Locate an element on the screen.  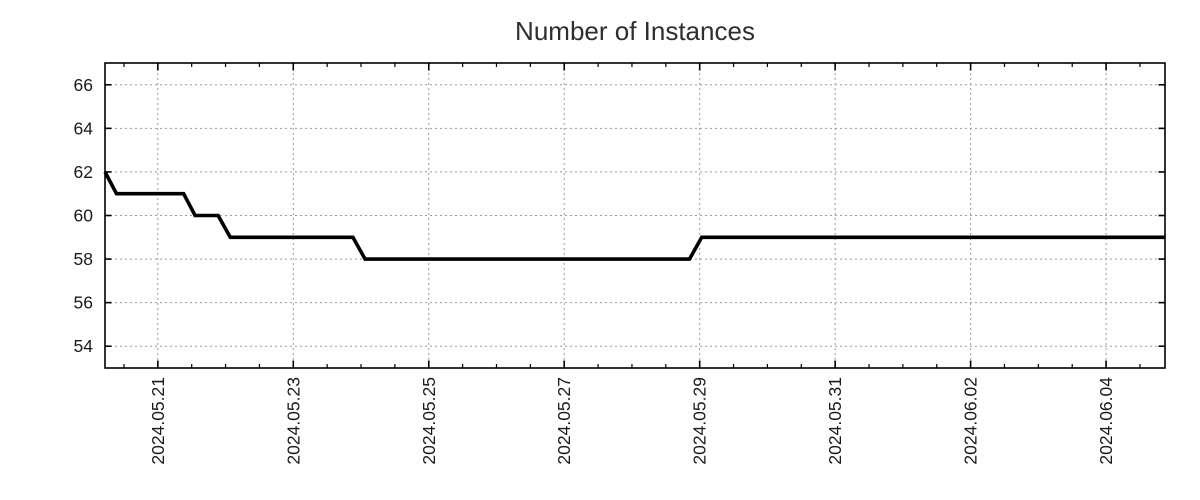
x-tick-label: 2024.05.21 is located at coordinates (158, 421).